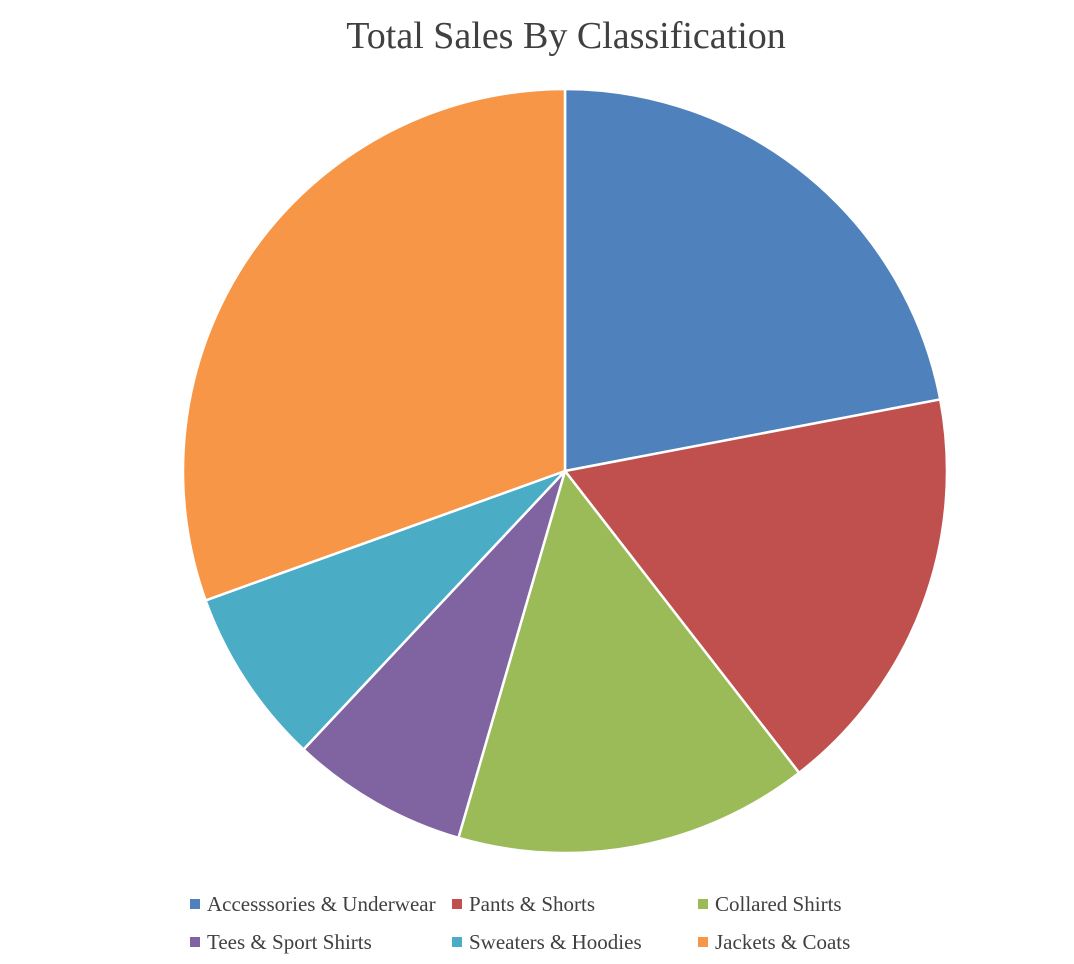 This screenshot has height=964, width=1074. I want to click on pie-slice-collared-shirts, so click(629, 662).